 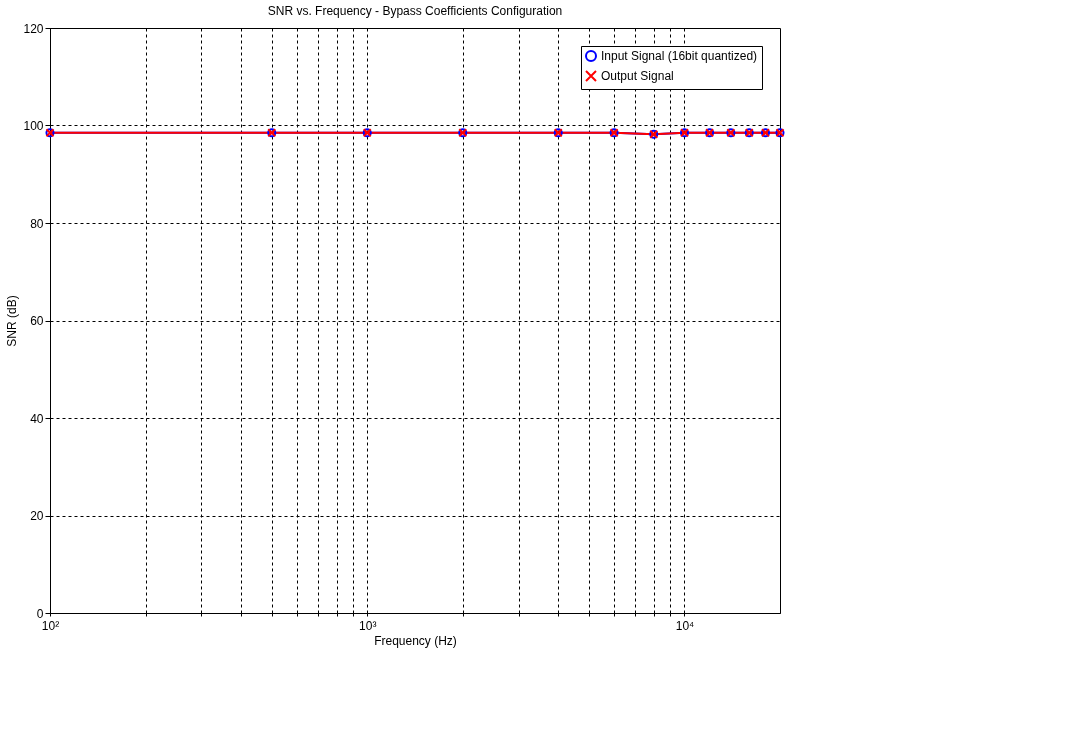 I want to click on x-axis-title: Frequency (Hz), so click(x=415, y=640).